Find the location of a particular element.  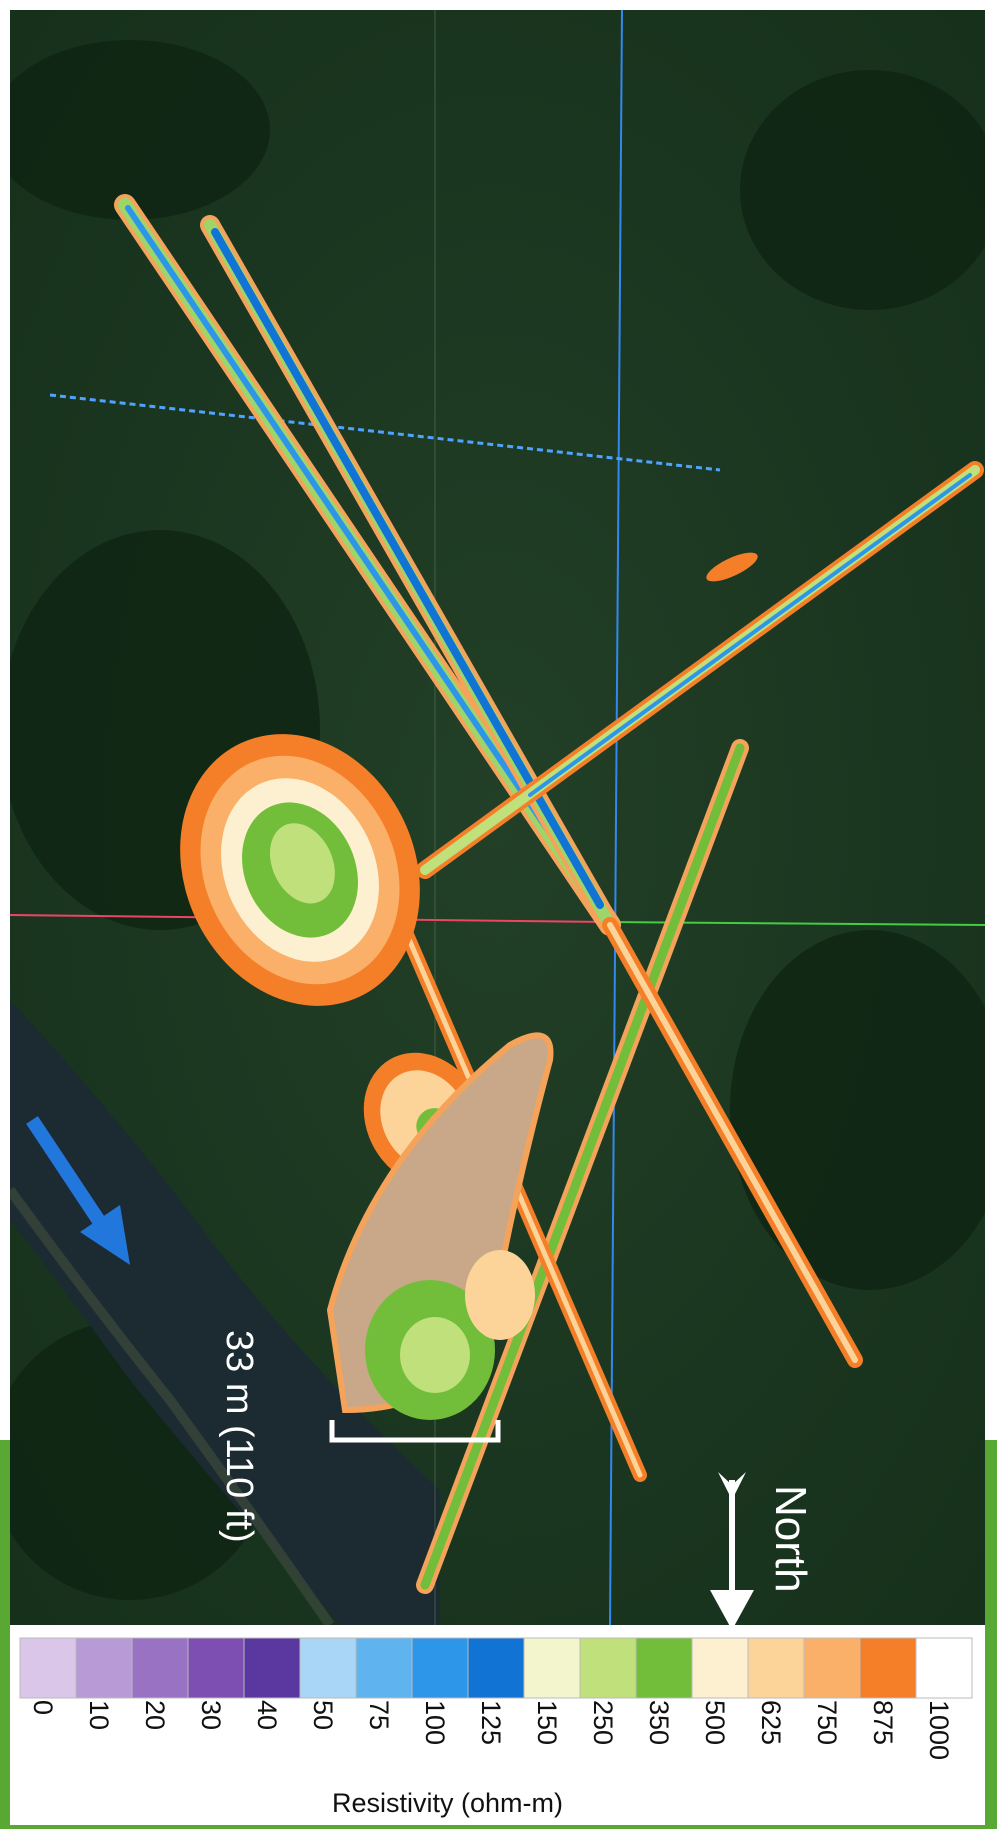

scale-label: 33 m (110 ft) is located at coordinates (239, 1436).